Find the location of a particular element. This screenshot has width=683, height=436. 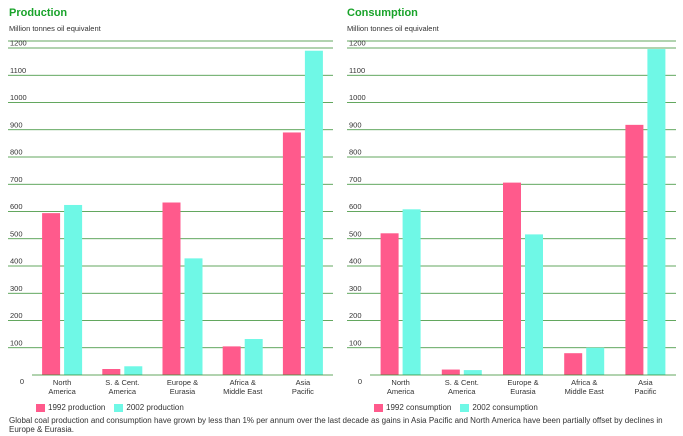

legend-swatch-1992-consumption is located at coordinates (378, 407).